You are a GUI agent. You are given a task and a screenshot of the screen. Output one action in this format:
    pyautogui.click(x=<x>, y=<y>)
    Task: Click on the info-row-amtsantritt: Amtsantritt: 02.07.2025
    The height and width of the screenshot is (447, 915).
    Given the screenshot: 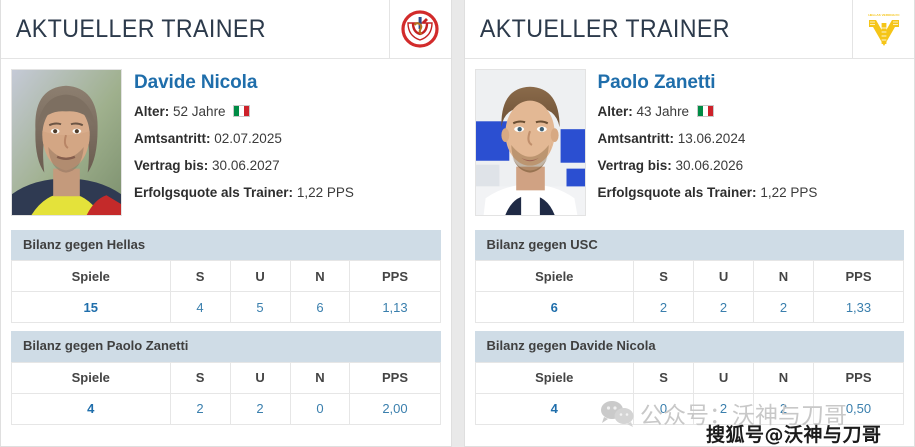 What is the action you would take?
    pyautogui.click(x=287, y=139)
    